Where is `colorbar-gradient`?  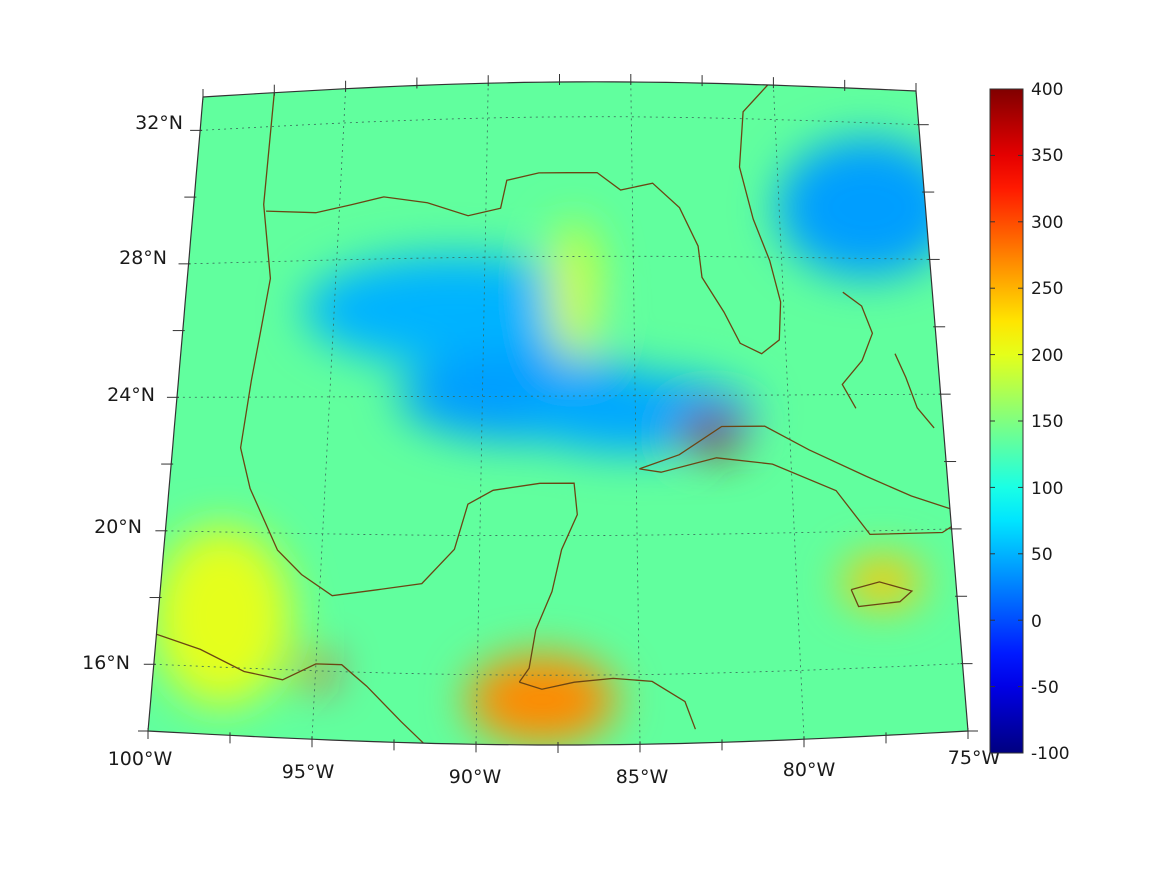
colorbar-gradient is located at coordinates (1006, 421).